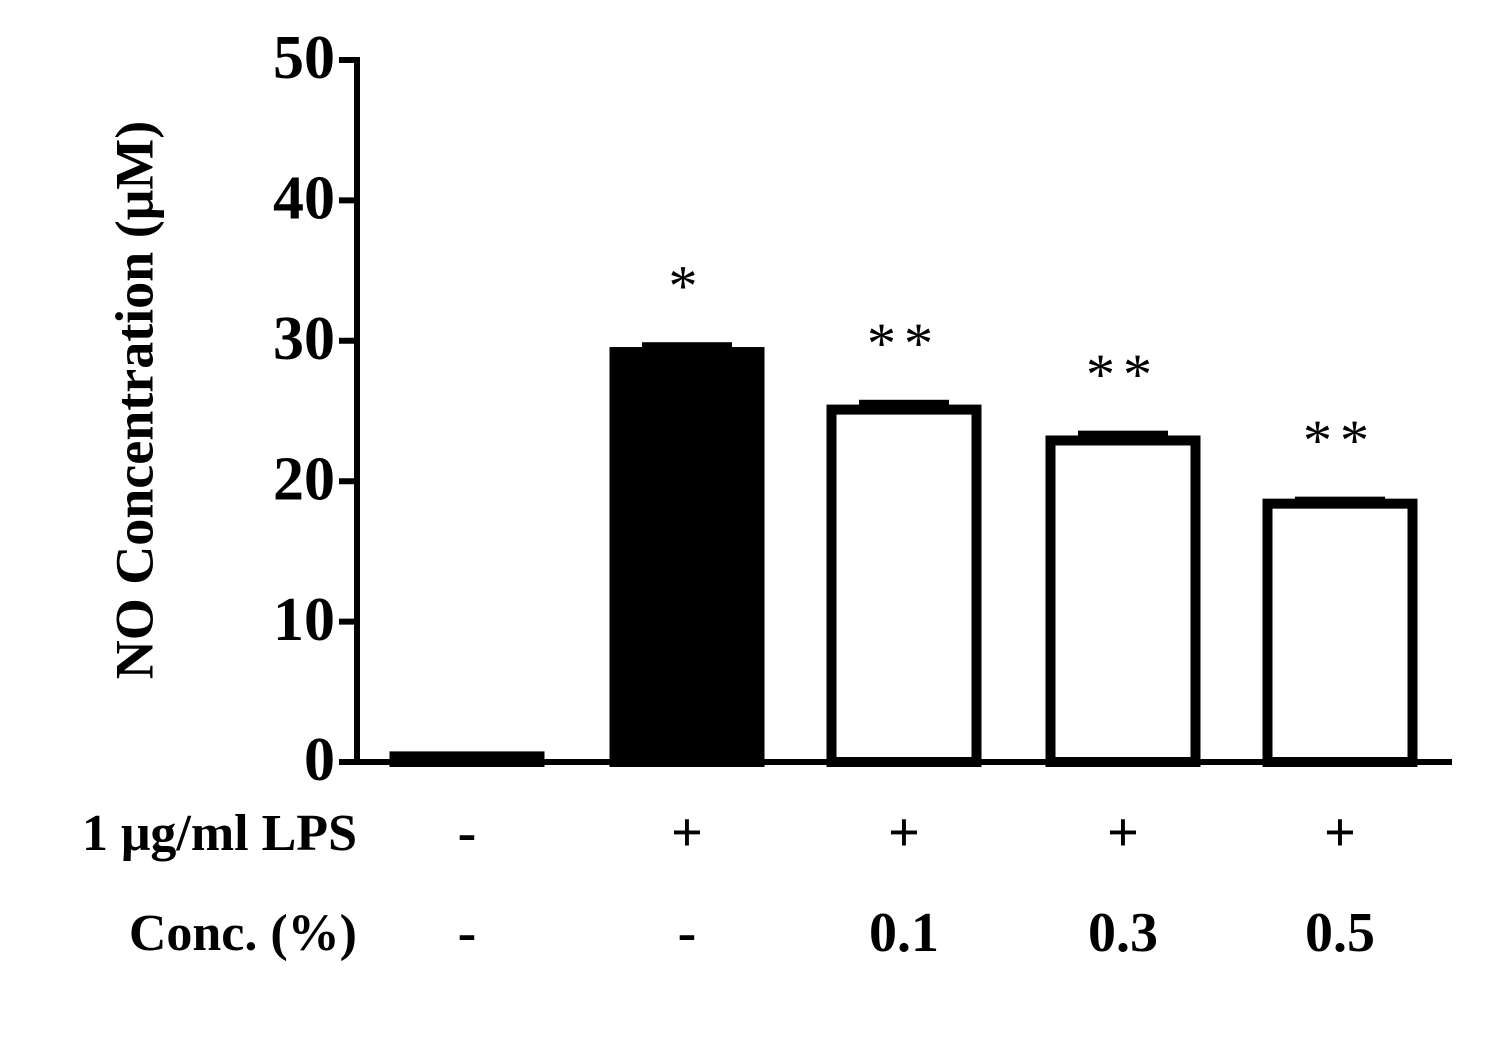 Image resolution: width=1488 pixels, height=1037 pixels. I want to click on y-tick-label: 30, so click(304, 339).